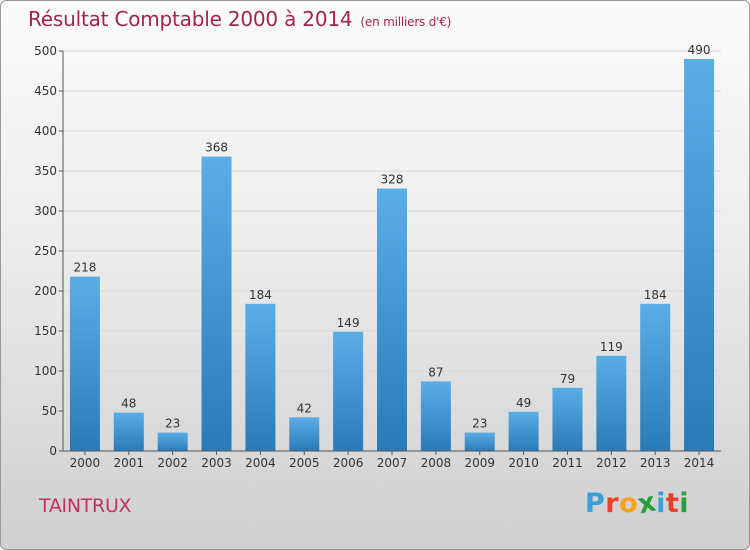 This screenshot has height=550, width=750. What do you see at coordinates (84, 268) in the screenshot?
I see `bar-value-label: 218` at bounding box center [84, 268].